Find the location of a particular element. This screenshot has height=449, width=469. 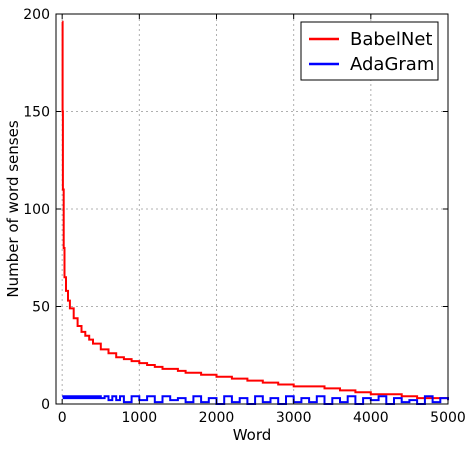

legend-label-adagram: AdaGram is located at coordinates (392, 64).